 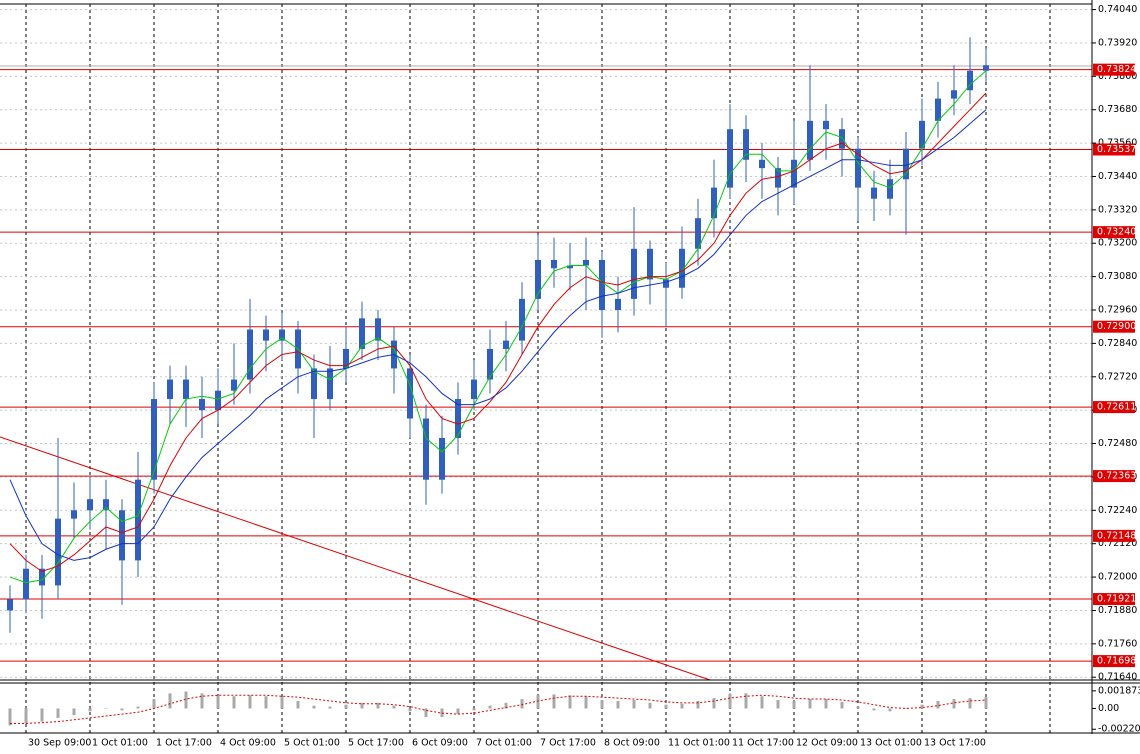 What do you see at coordinates (1119, 729) in the screenshot?
I see `pane-y-tick-label: -0.002207` at bounding box center [1119, 729].